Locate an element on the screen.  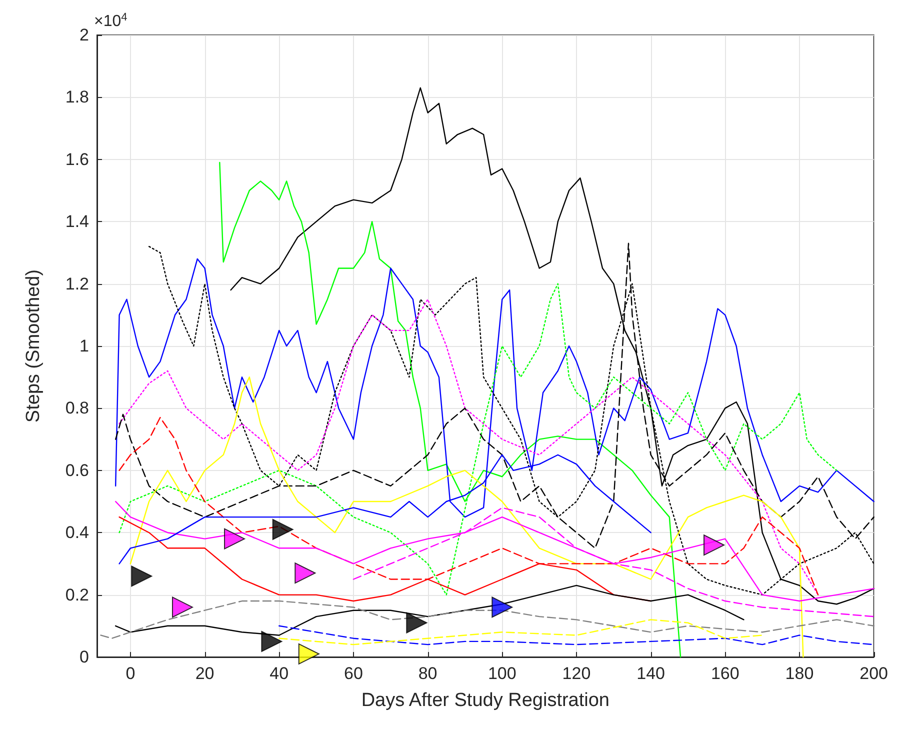
y-tick-label: 1 is located at coordinates (84, 346).